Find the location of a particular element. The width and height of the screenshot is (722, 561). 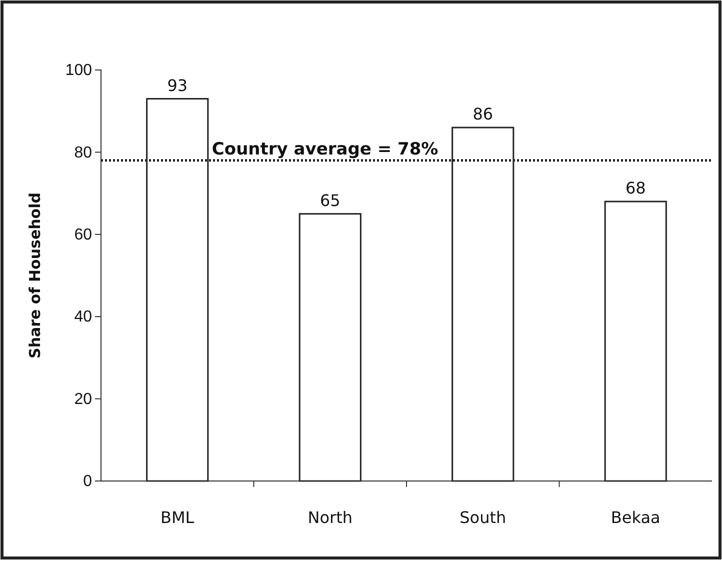

x-tick-label: North is located at coordinates (330, 517).